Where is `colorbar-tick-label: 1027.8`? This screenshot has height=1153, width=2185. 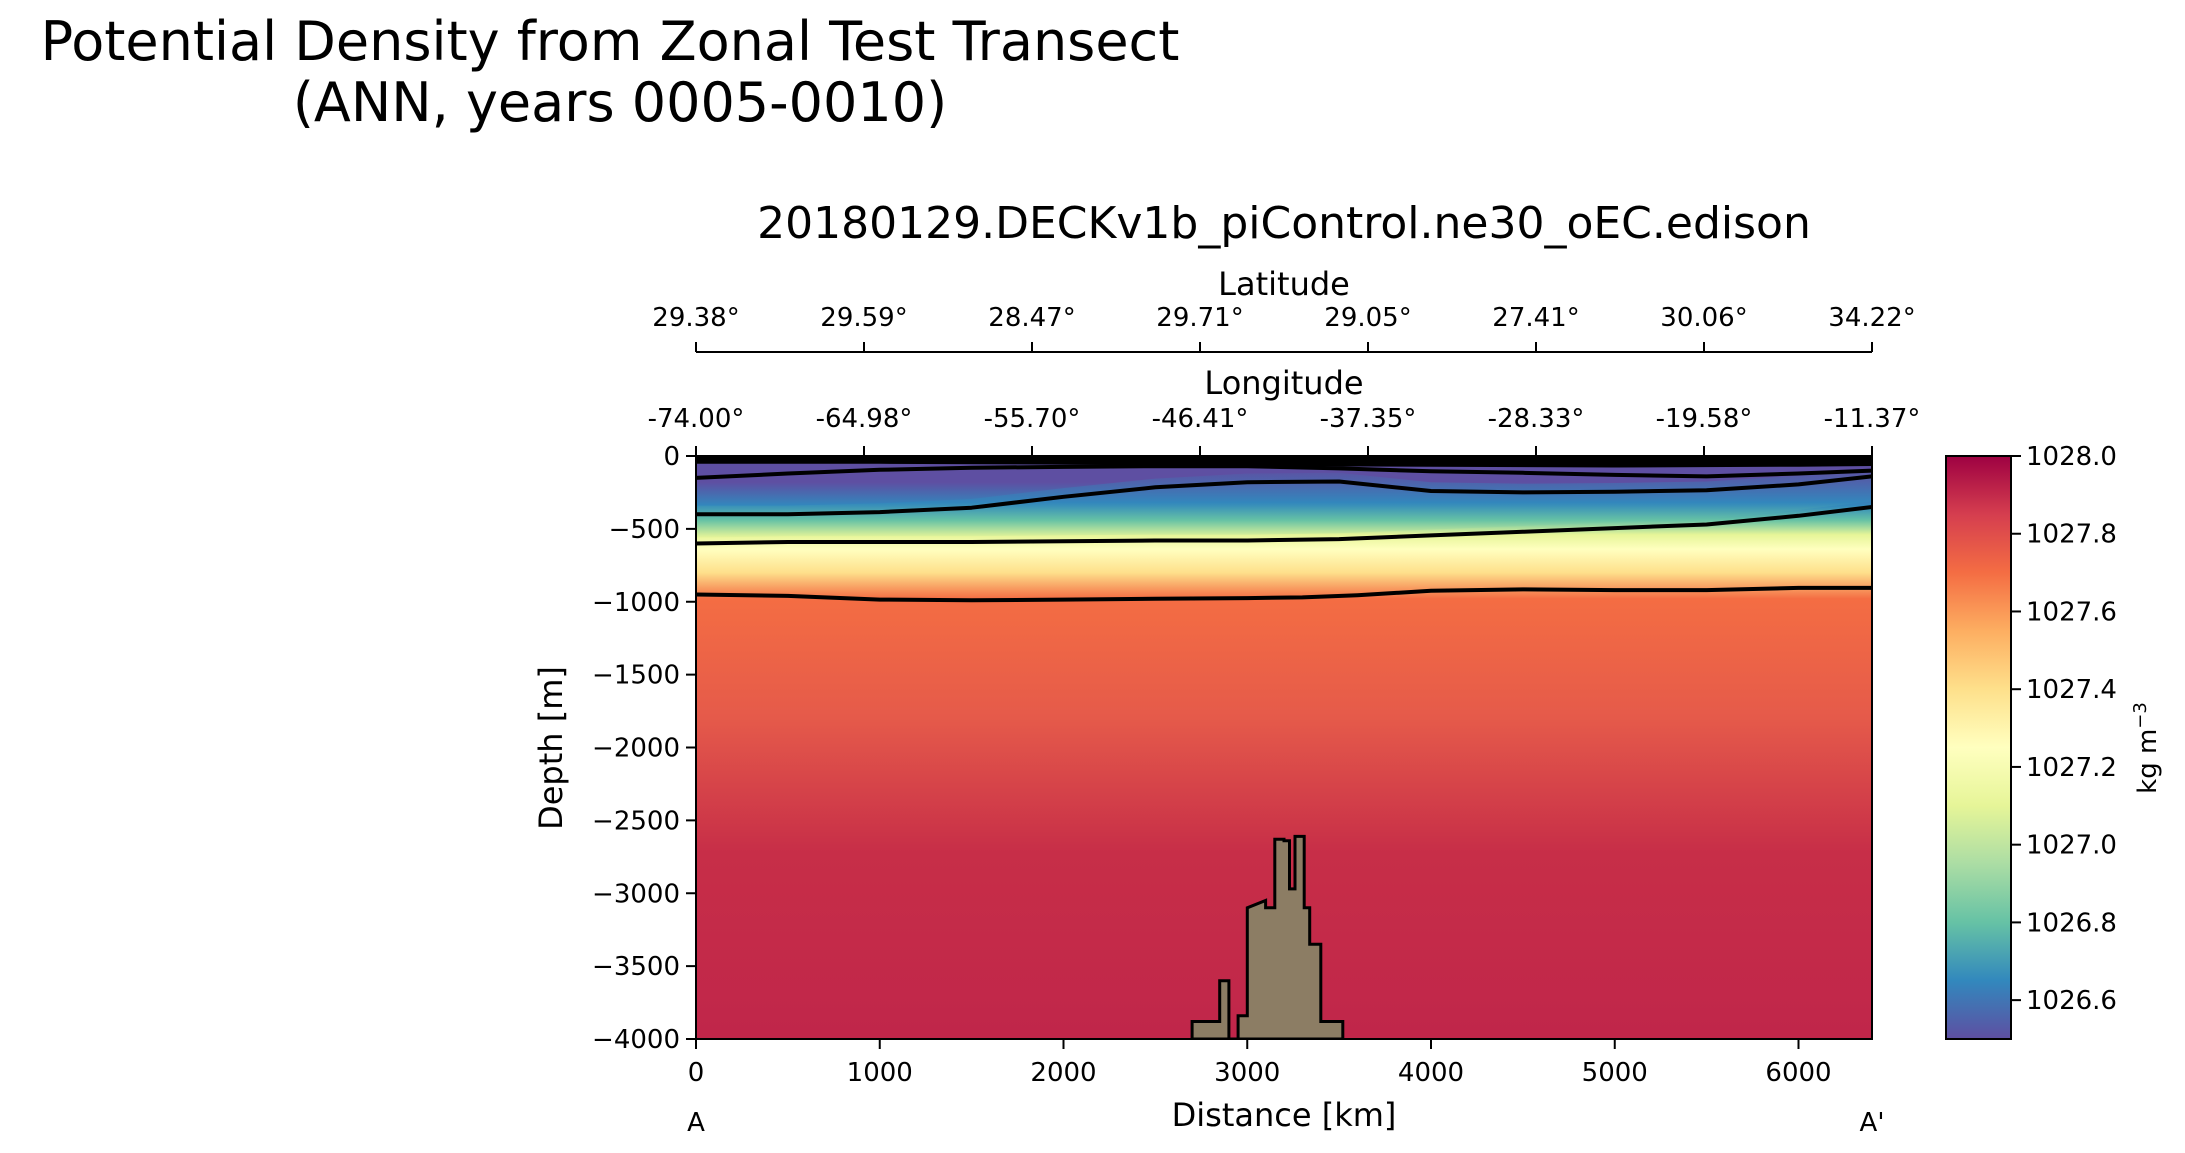 colorbar-tick-label: 1027.8 is located at coordinates (2071, 535).